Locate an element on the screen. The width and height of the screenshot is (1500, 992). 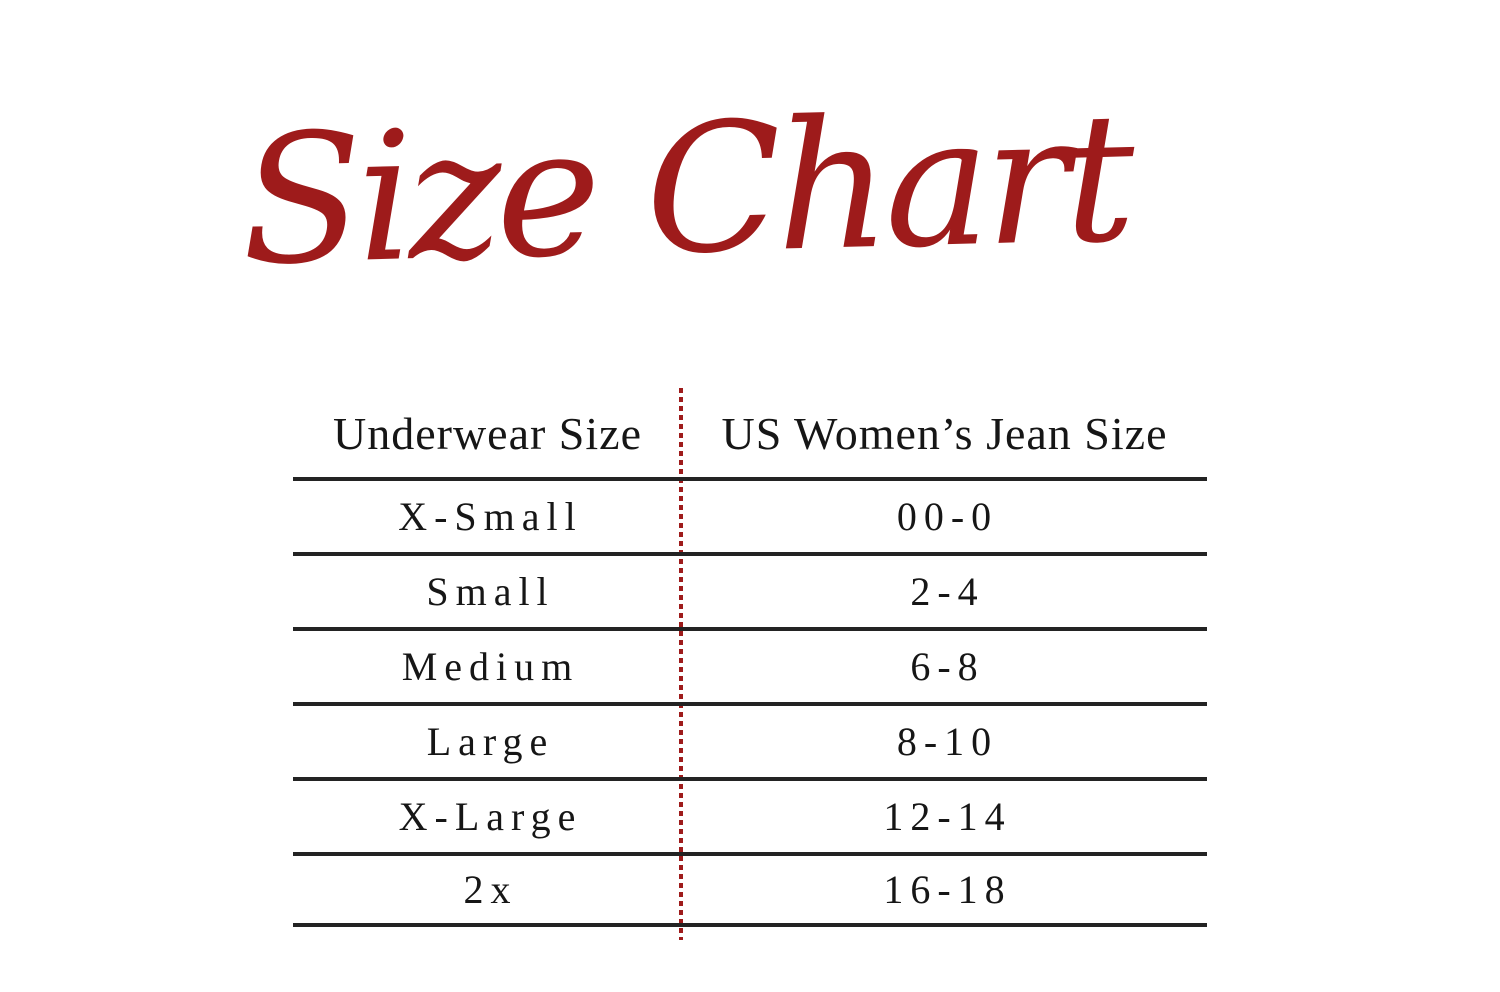
table-row-large: Large 8-10 is located at coordinates (750, 739).